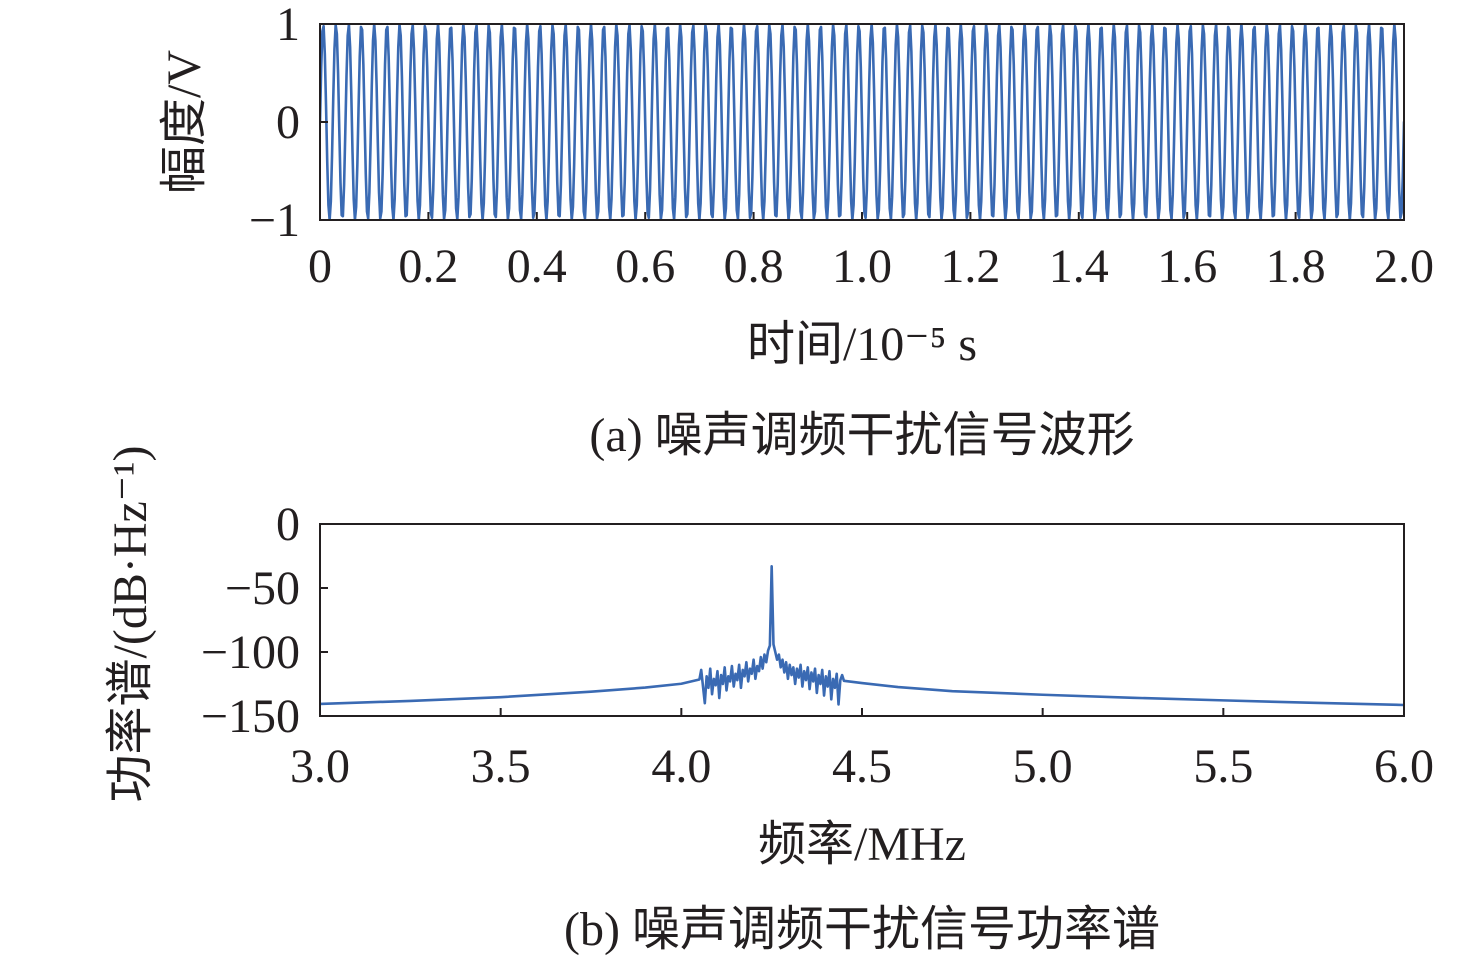 This screenshot has height=963, width=1476. What do you see at coordinates (501, 766) in the screenshot?
I see `x-tick-label: 3.5` at bounding box center [501, 766].